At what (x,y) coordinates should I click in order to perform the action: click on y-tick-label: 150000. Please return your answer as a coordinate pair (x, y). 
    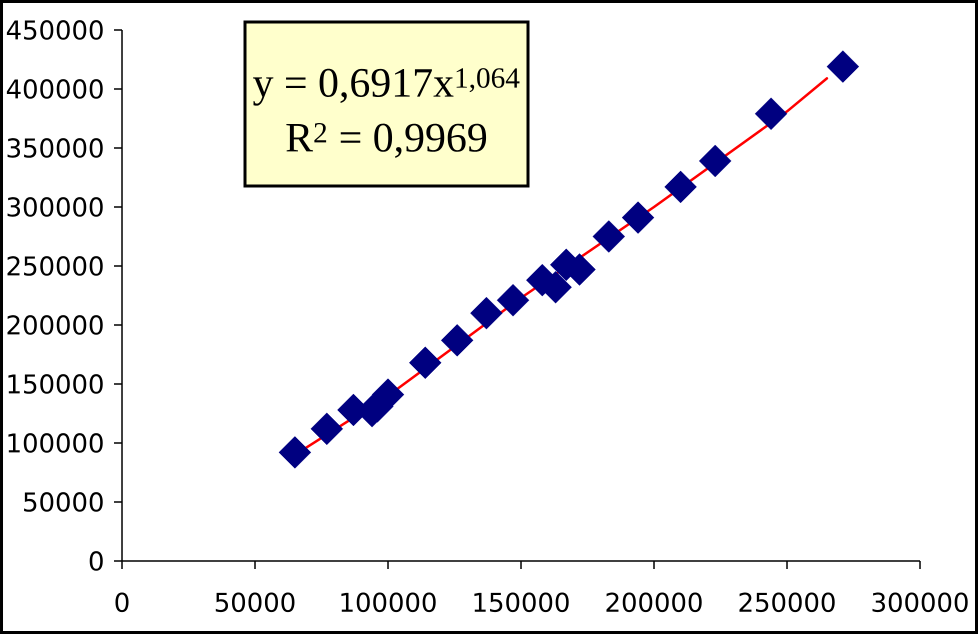
    Looking at the image, I should click on (55, 384).